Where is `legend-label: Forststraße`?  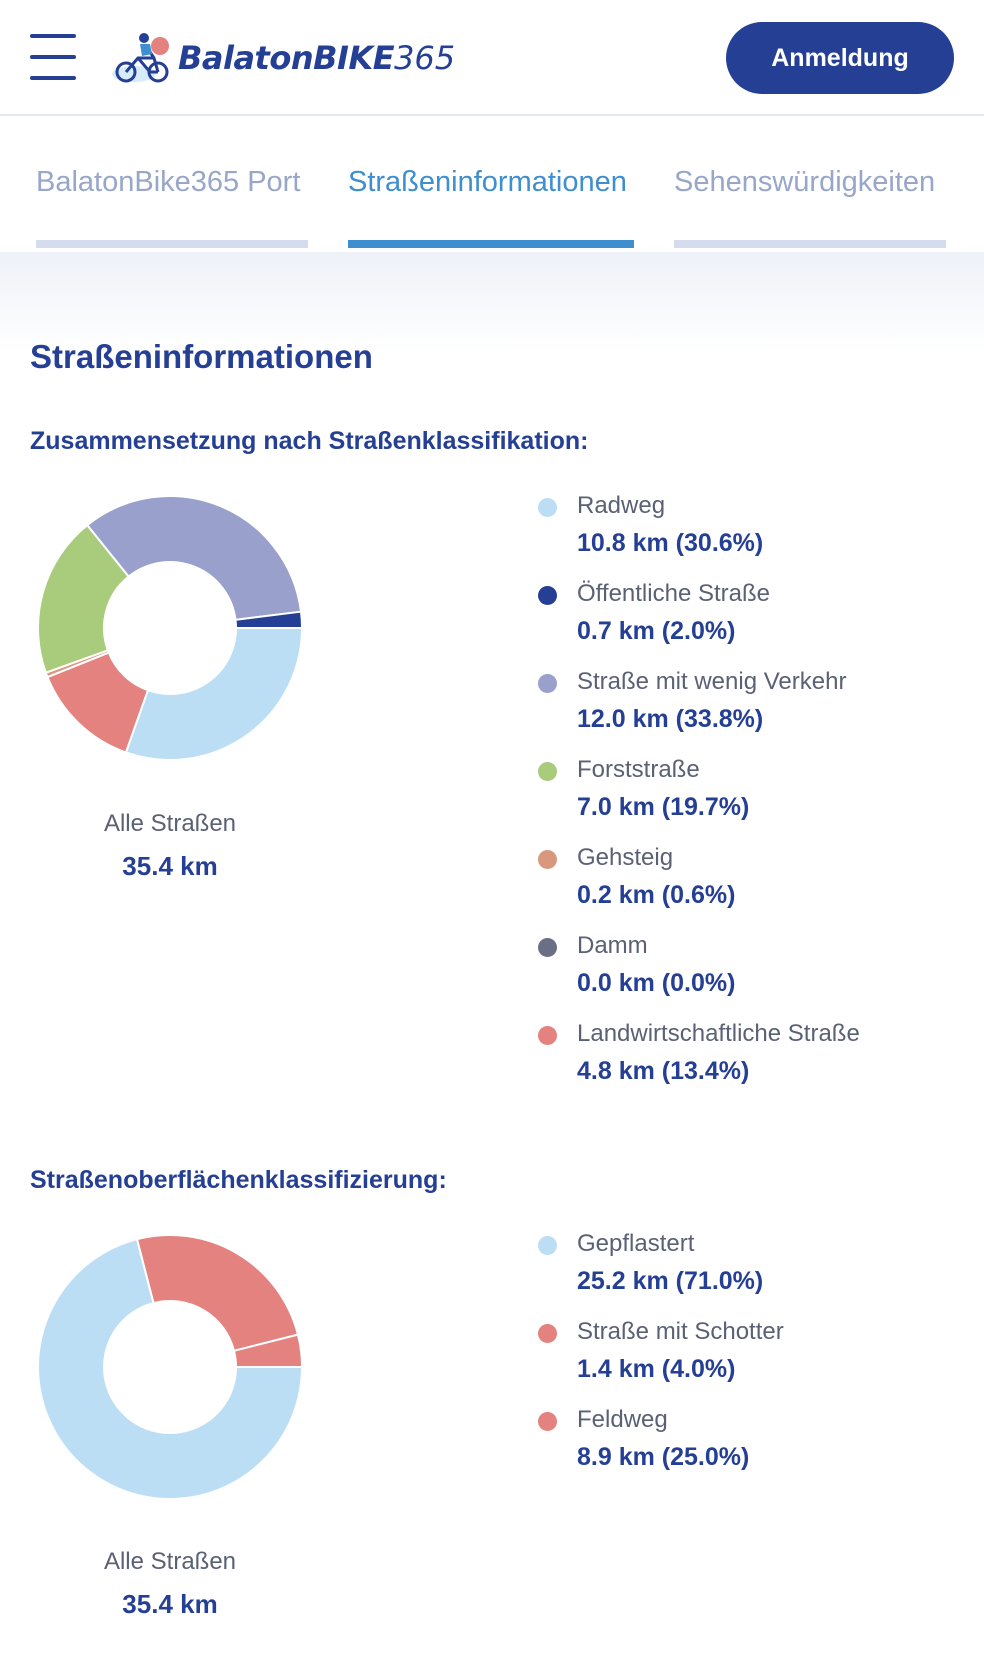 legend-label: Forststraße is located at coordinates (638, 769).